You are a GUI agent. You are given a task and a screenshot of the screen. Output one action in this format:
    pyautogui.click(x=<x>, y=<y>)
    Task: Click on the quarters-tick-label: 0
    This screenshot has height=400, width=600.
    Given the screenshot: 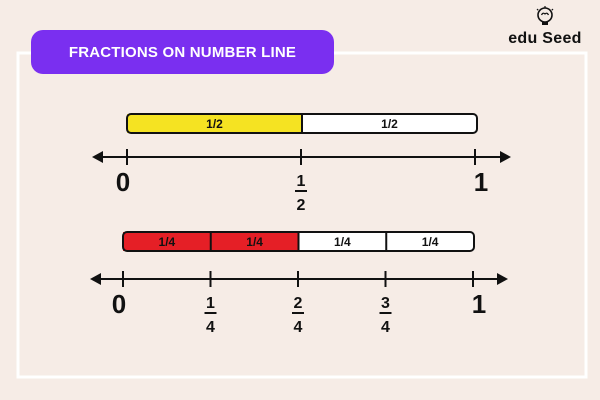 What is the action you would take?
    pyautogui.click(x=119, y=304)
    